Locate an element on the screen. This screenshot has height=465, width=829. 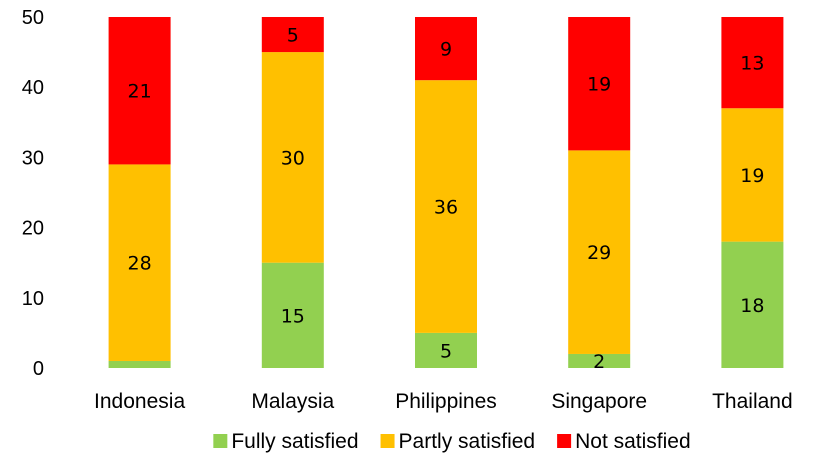
y-axis: 0 10 20 30 40 50 is located at coordinates (33, 193).